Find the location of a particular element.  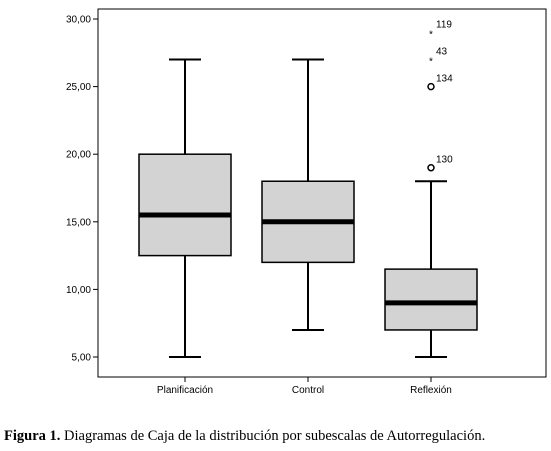

y-tick-label: 20,00 is located at coordinates (78, 155).